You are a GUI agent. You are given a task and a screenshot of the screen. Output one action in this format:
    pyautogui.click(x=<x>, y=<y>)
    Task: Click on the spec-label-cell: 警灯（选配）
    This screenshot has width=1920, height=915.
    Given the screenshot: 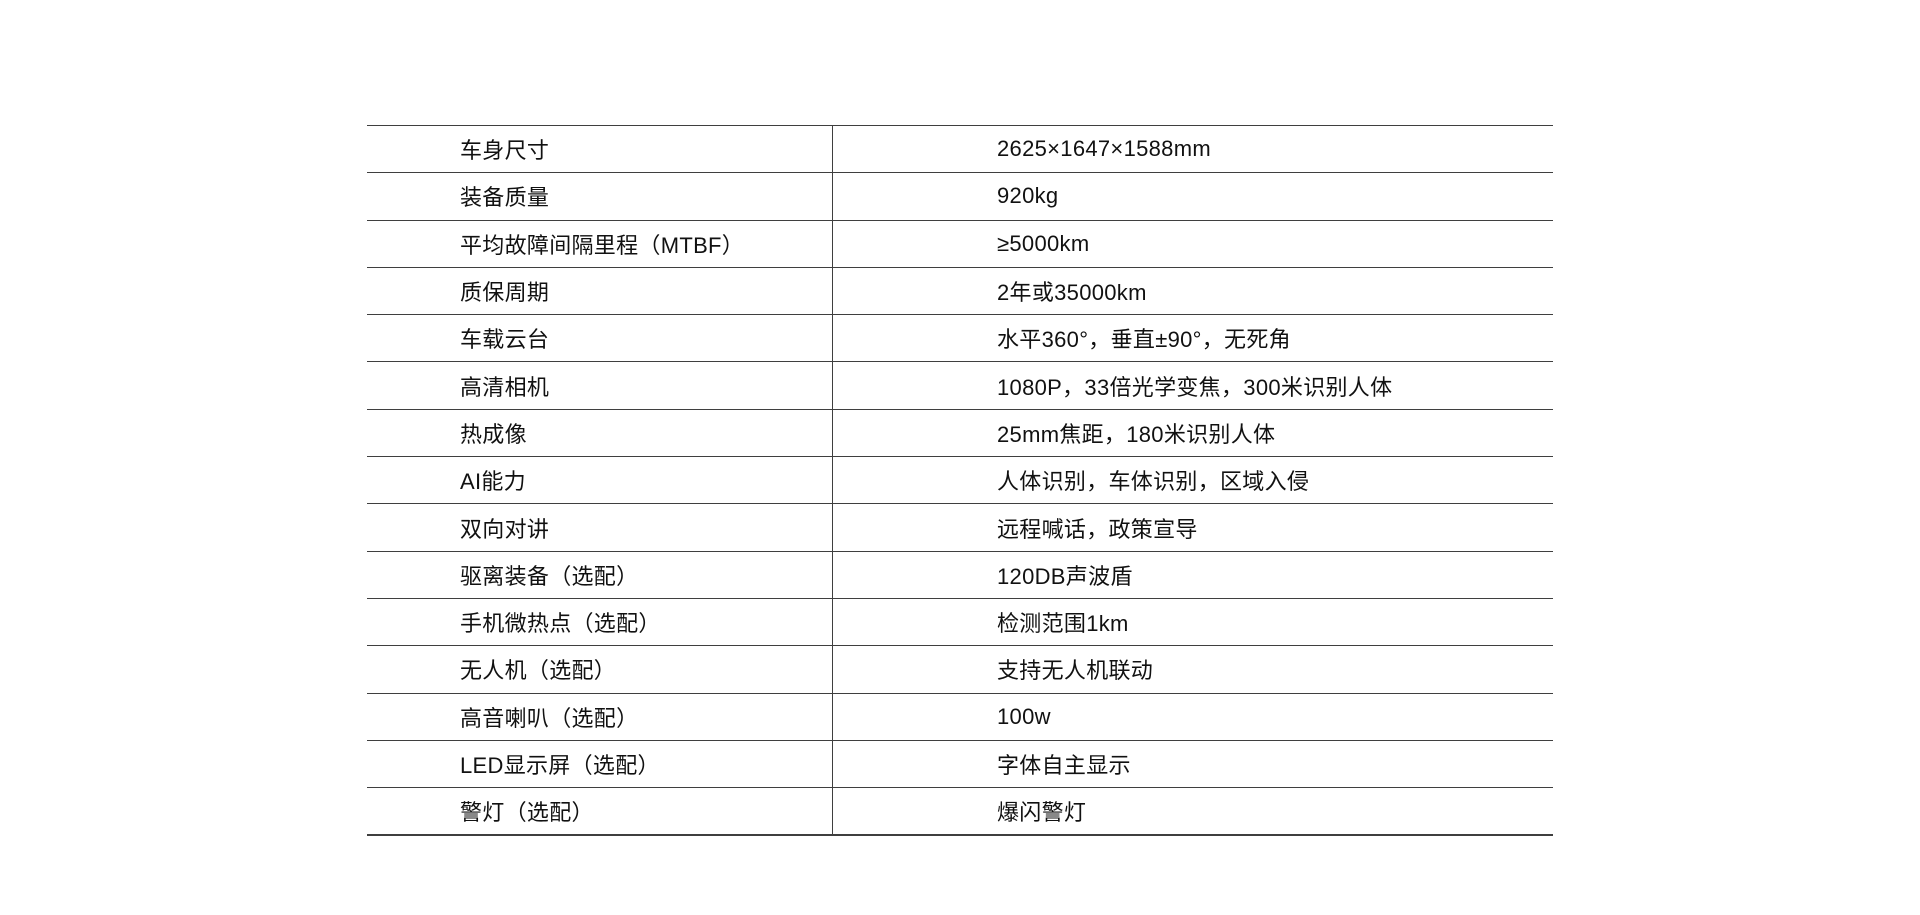 What is the action you would take?
    pyautogui.click(x=600, y=811)
    